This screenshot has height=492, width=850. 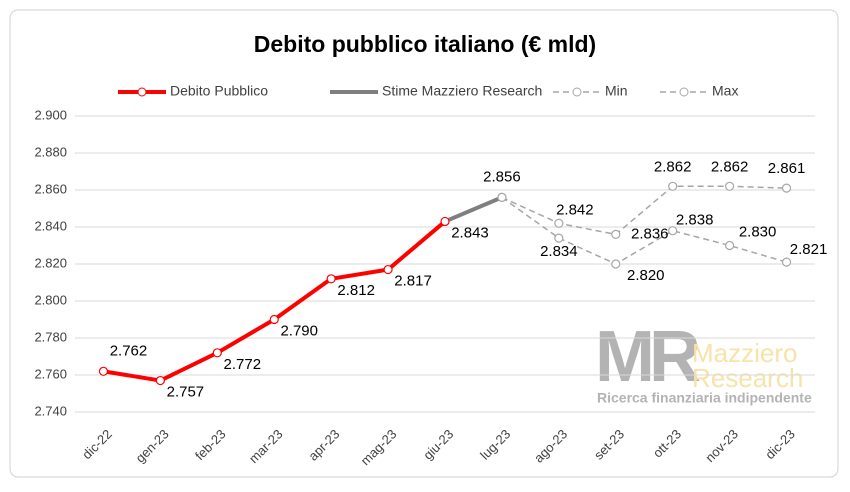 I want to click on watermark-logo: MR, so click(x=647, y=357).